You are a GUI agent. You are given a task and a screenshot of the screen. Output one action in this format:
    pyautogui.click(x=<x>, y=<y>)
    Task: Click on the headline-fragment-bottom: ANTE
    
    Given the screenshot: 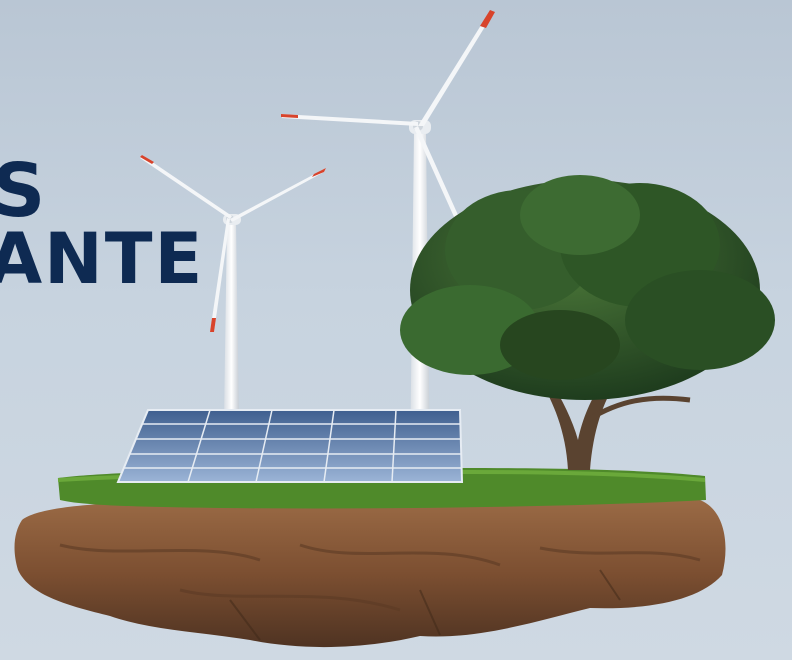 What is the action you would take?
    pyautogui.click(x=102, y=259)
    